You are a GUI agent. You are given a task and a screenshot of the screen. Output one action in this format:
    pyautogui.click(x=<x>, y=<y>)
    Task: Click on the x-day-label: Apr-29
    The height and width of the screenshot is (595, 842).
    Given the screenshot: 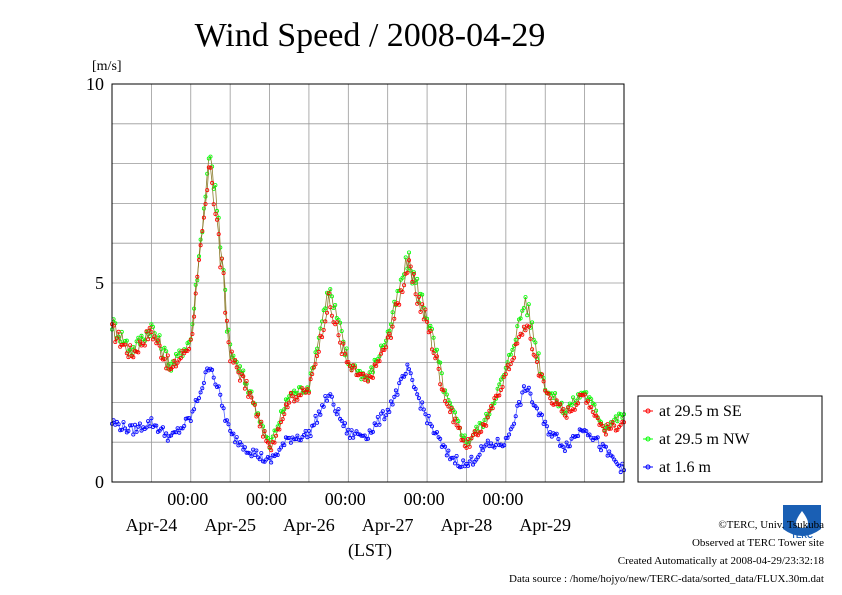 What is the action you would take?
    pyautogui.click(x=545, y=525)
    